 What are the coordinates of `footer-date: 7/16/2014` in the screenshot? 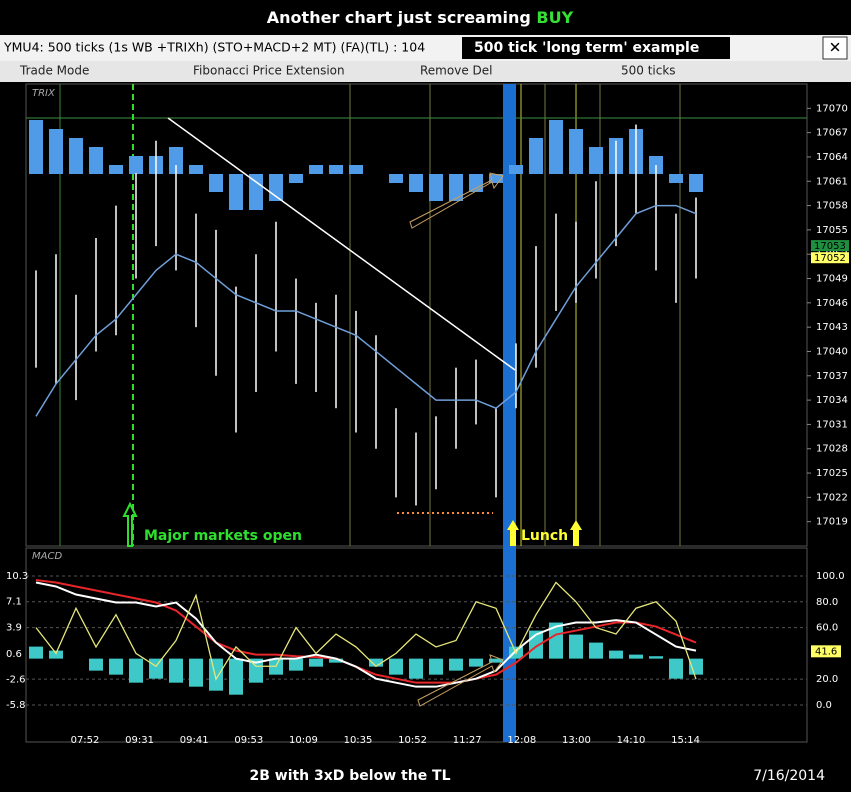 It's located at (789, 776).